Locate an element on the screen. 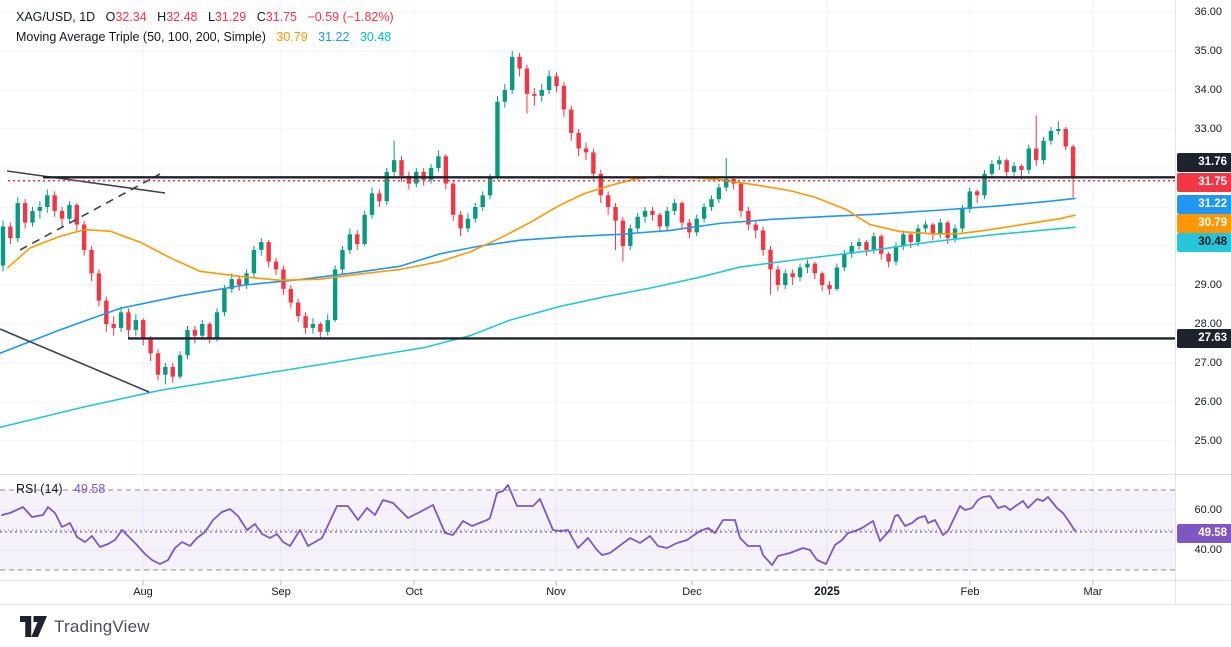  tradingview-logo-icon is located at coordinates (33, 626).